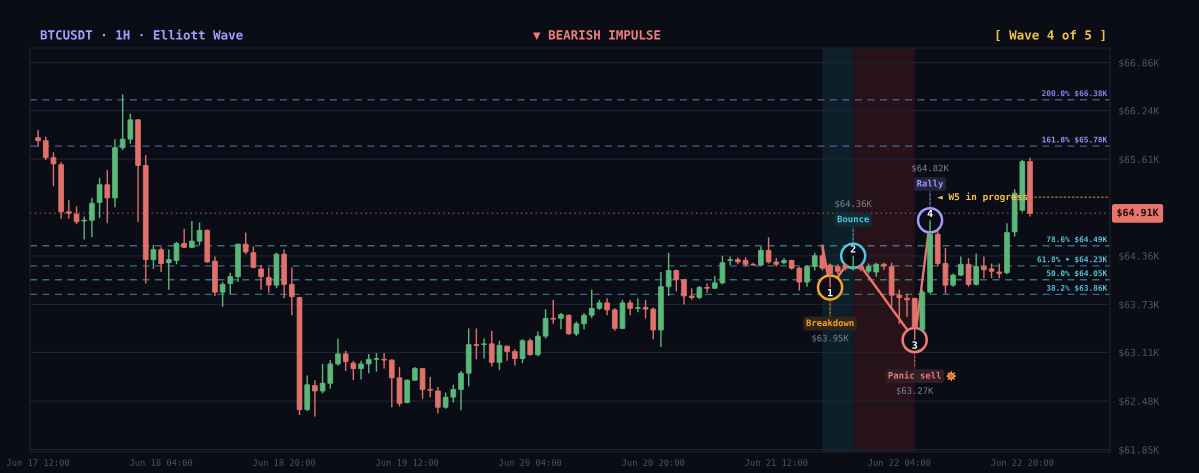  Describe the element at coordinates (1138, 213) in the screenshot. I see `ref-line-label: $64.91K` at that location.